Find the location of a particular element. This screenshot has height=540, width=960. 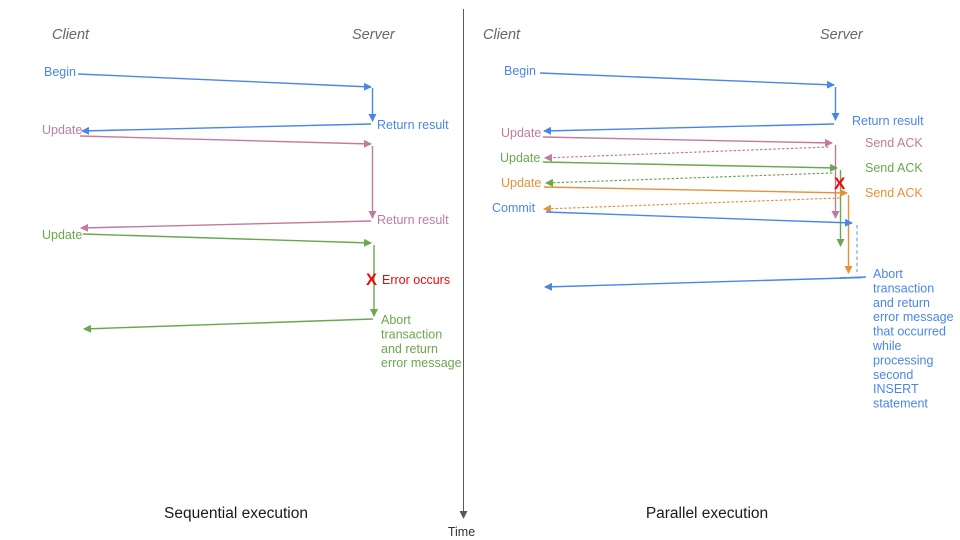

left-begin-request-arrow is located at coordinates (224, 82).